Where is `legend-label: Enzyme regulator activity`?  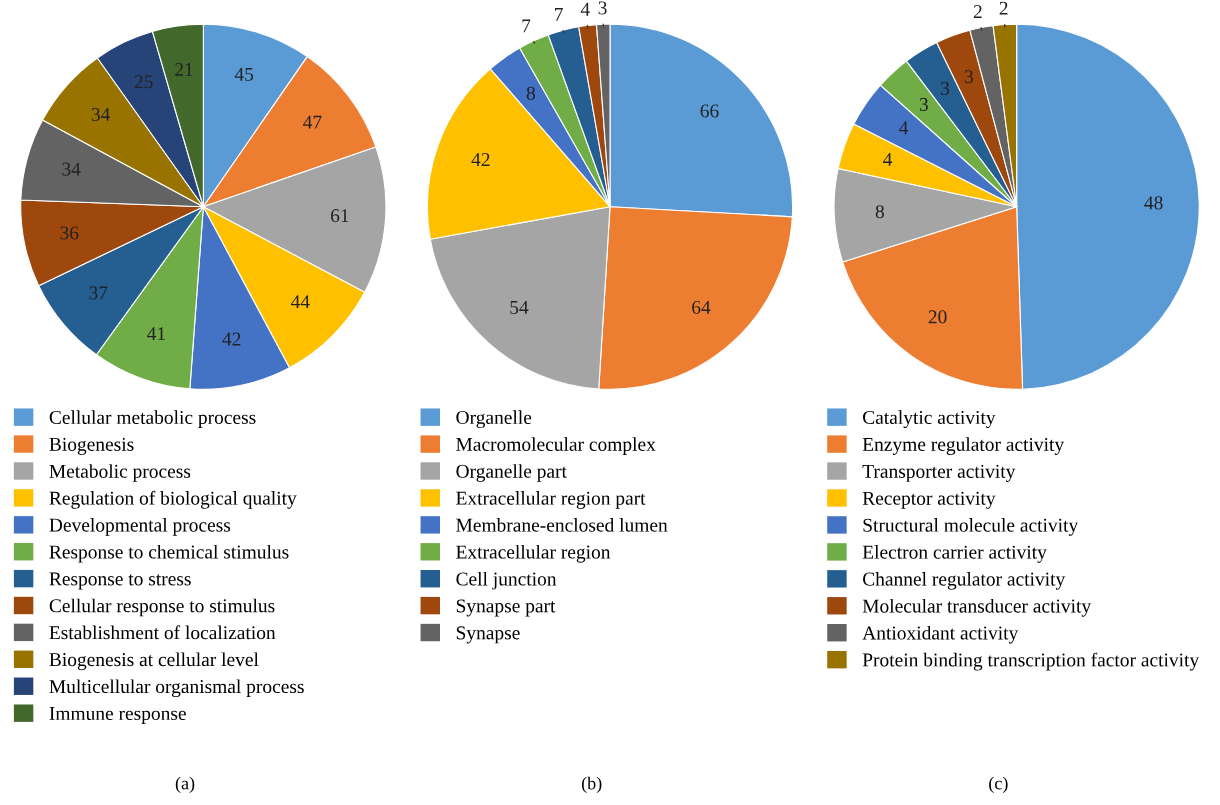 legend-label: Enzyme regulator activity is located at coordinates (963, 446).